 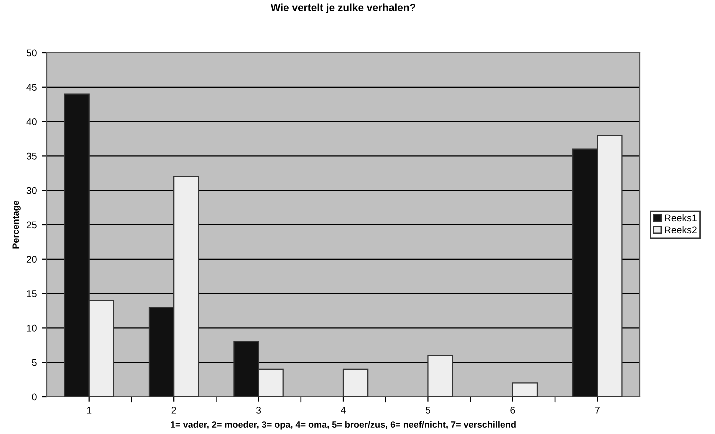 I want to click on y-tick-label: 50, so click(x=31, y=53).